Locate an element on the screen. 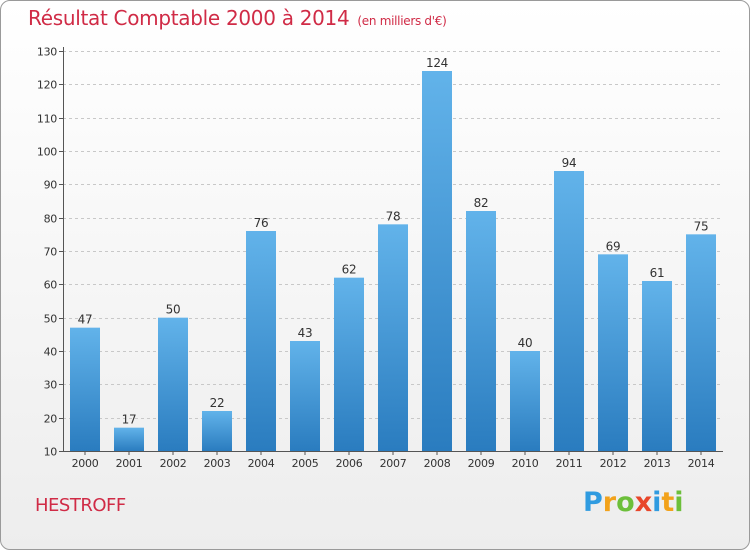  bar-2008 is located at coordinates (437, 261).